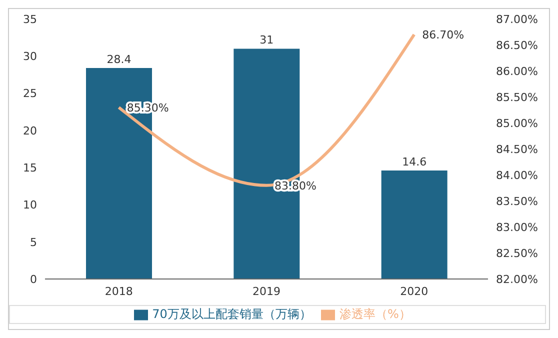  Describe the element at coordinates (30, 167) in the screenshot. I see `y-tick-label: 15` at that location.